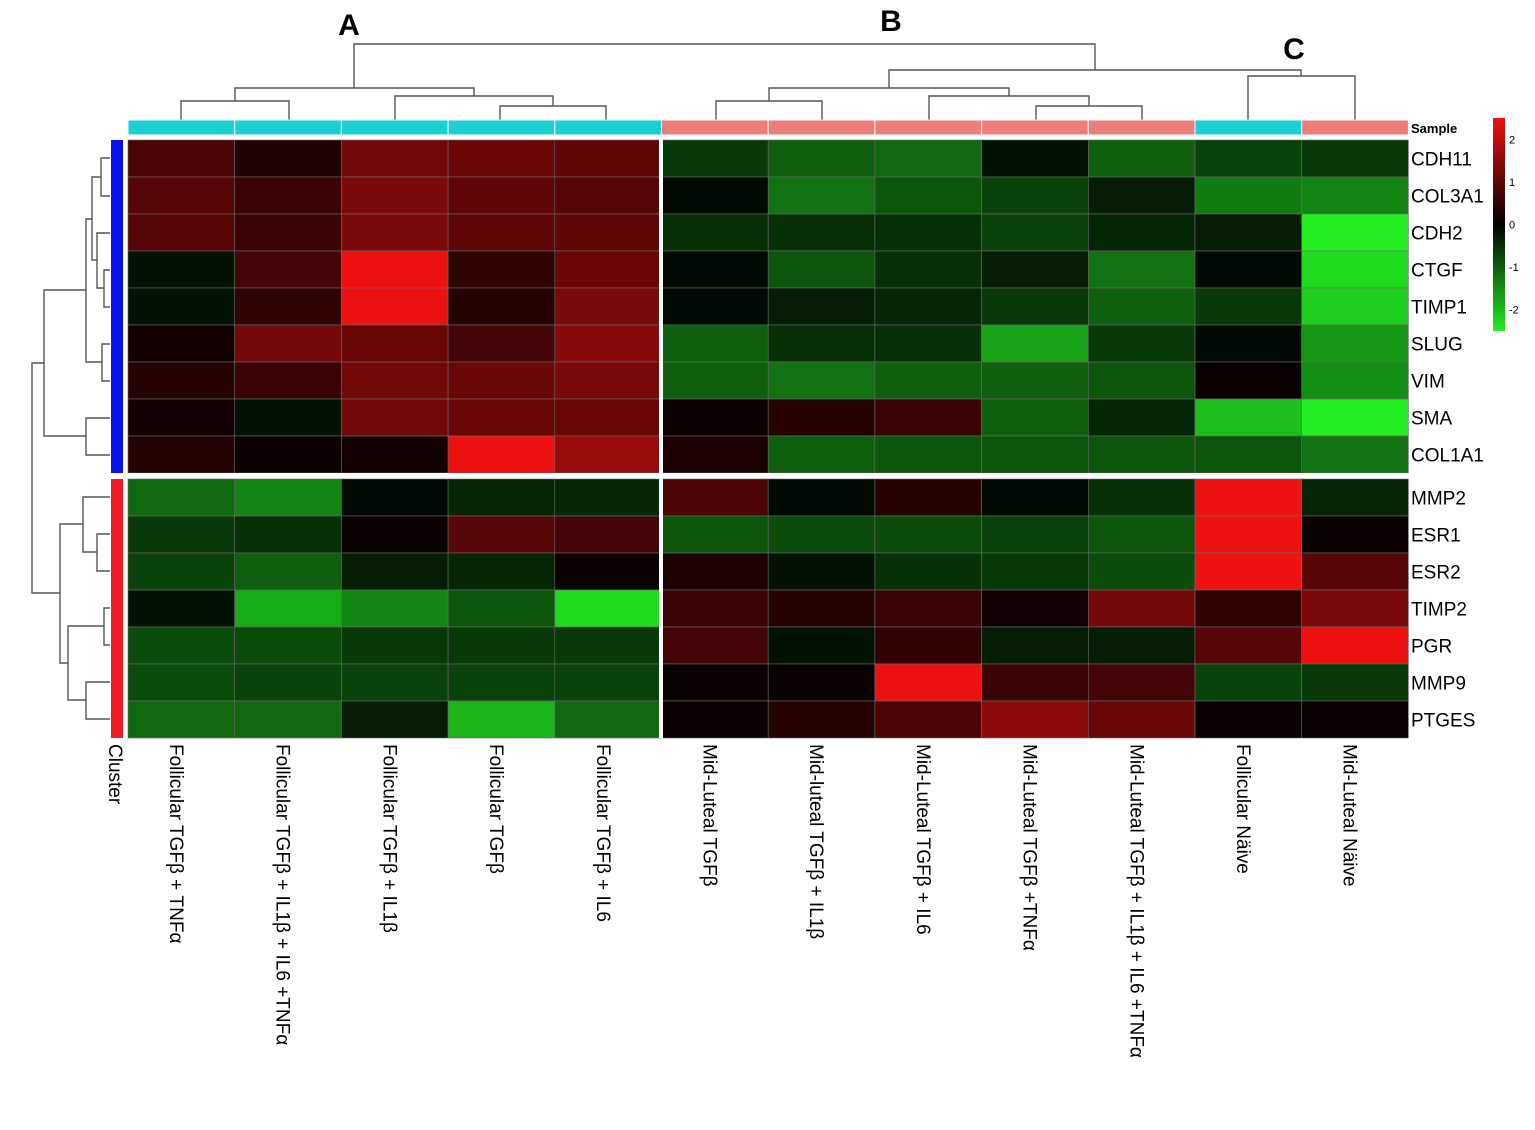 This screenshot has width=1535, height=1130. I want to click on column-label: Mid-Luteal TGFβ, so click(709, 815).